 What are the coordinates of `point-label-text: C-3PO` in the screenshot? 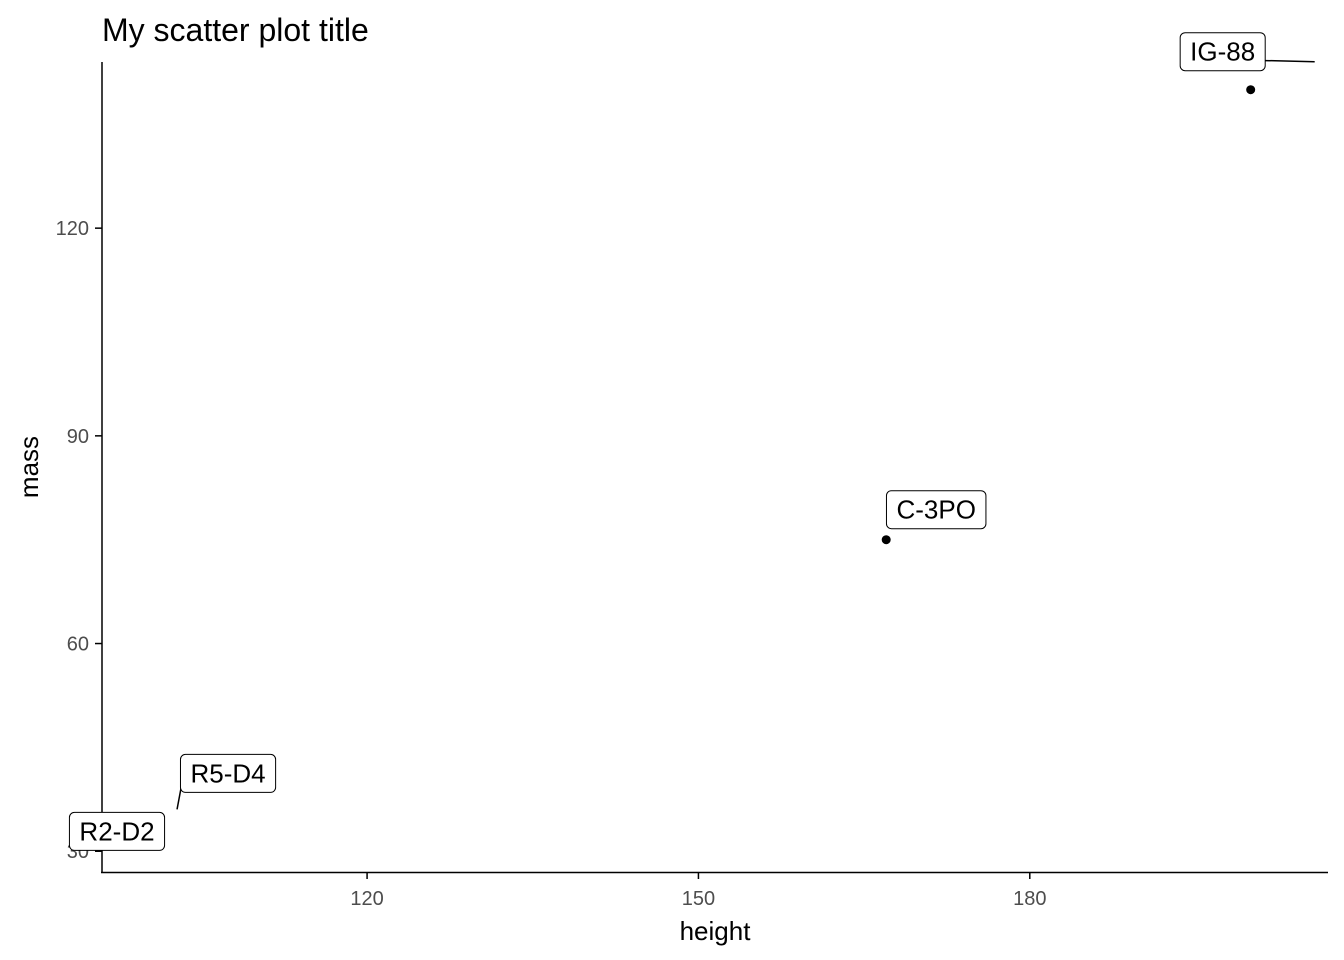 It's located at (935, 510).